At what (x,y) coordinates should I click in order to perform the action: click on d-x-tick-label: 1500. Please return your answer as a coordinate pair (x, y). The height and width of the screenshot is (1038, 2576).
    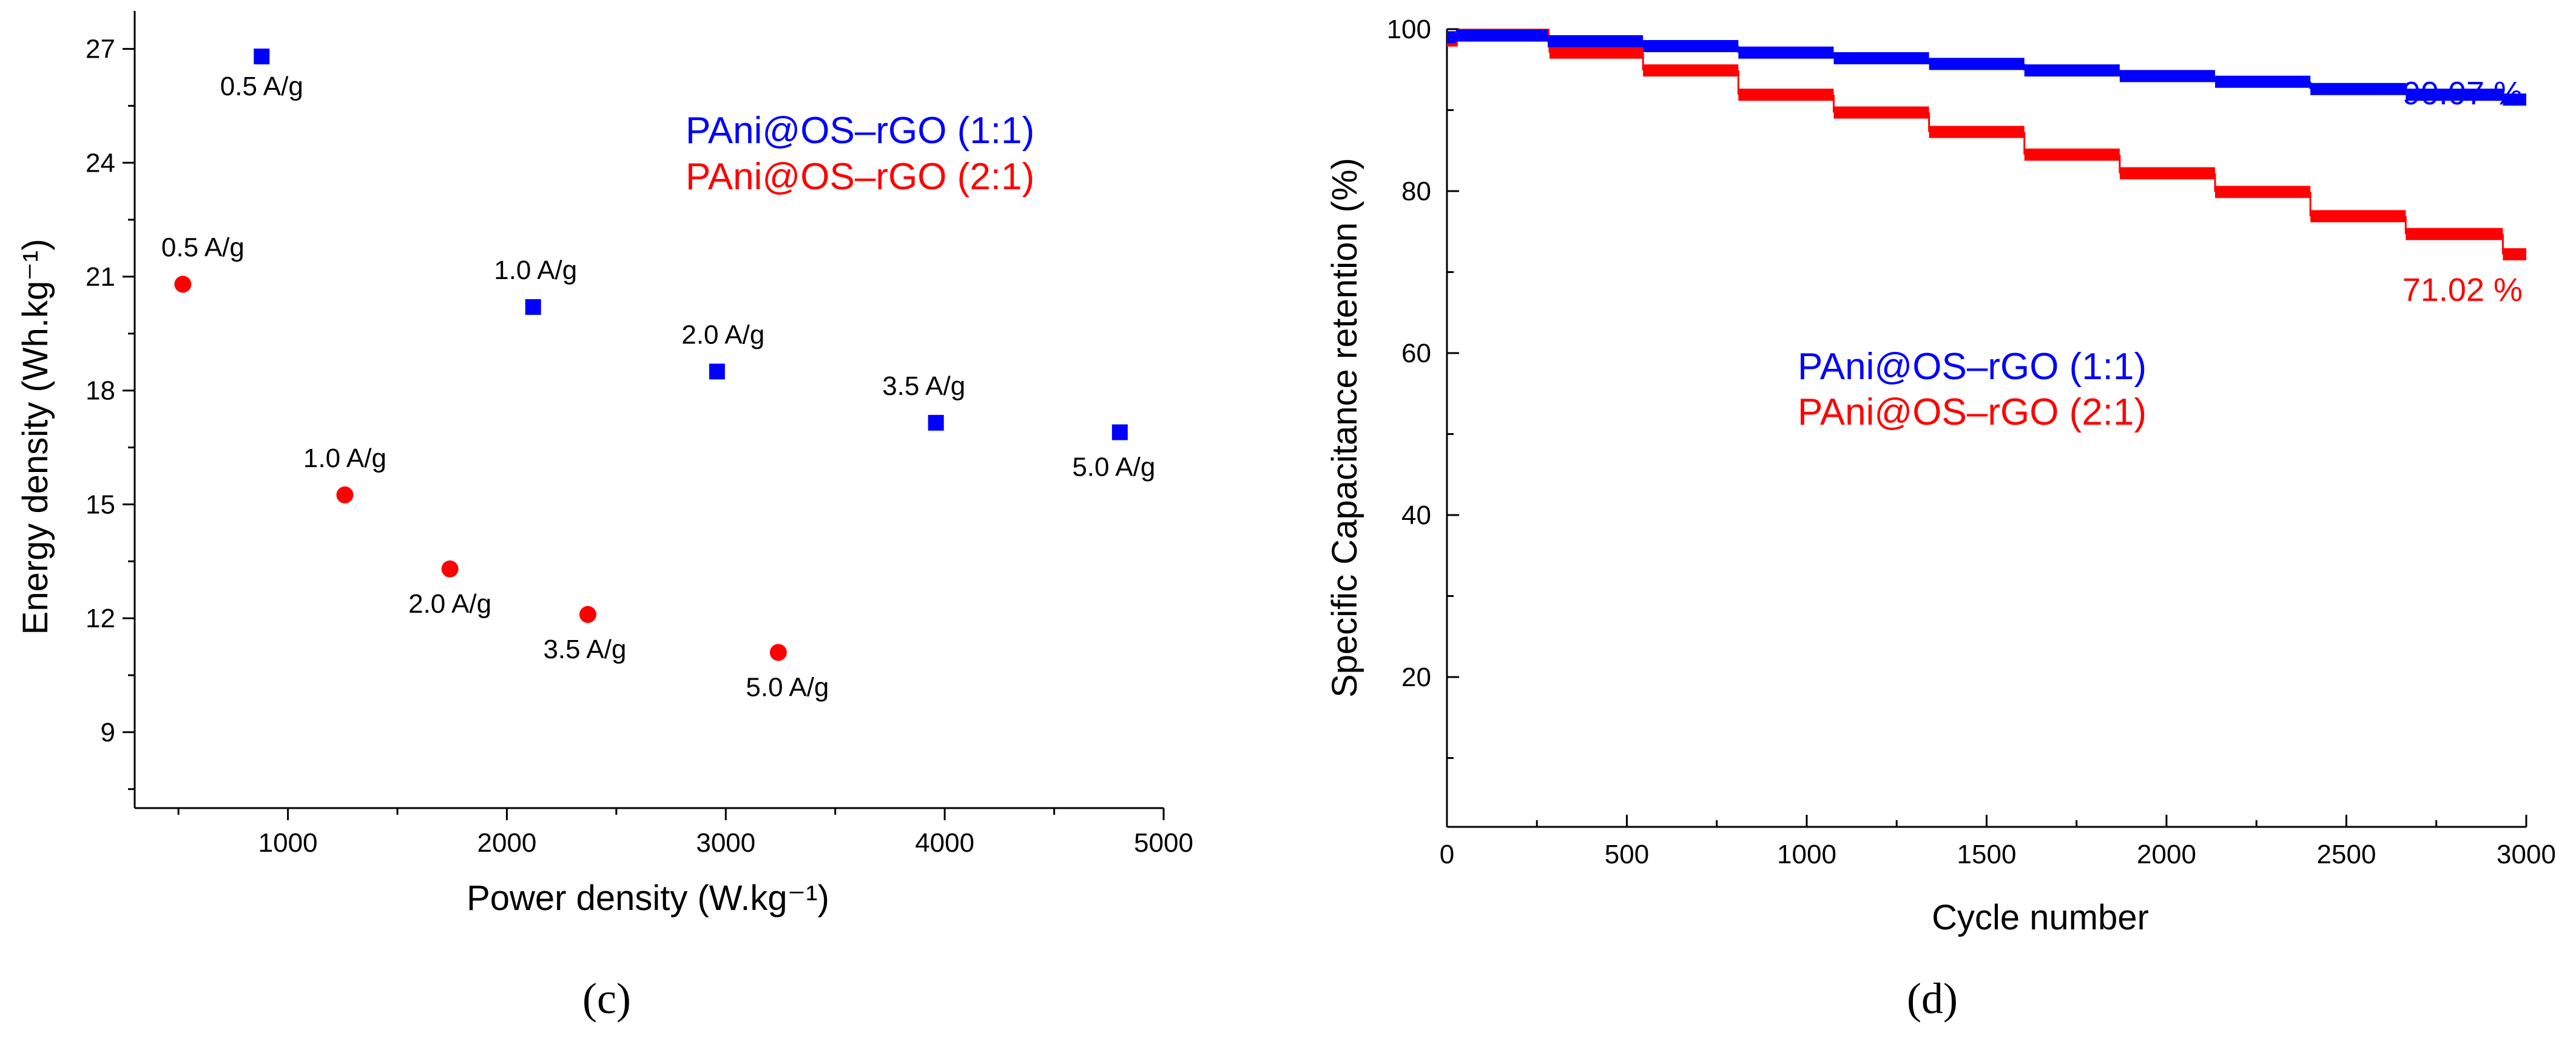
    Looking at the image, I should click on (1987, 854).